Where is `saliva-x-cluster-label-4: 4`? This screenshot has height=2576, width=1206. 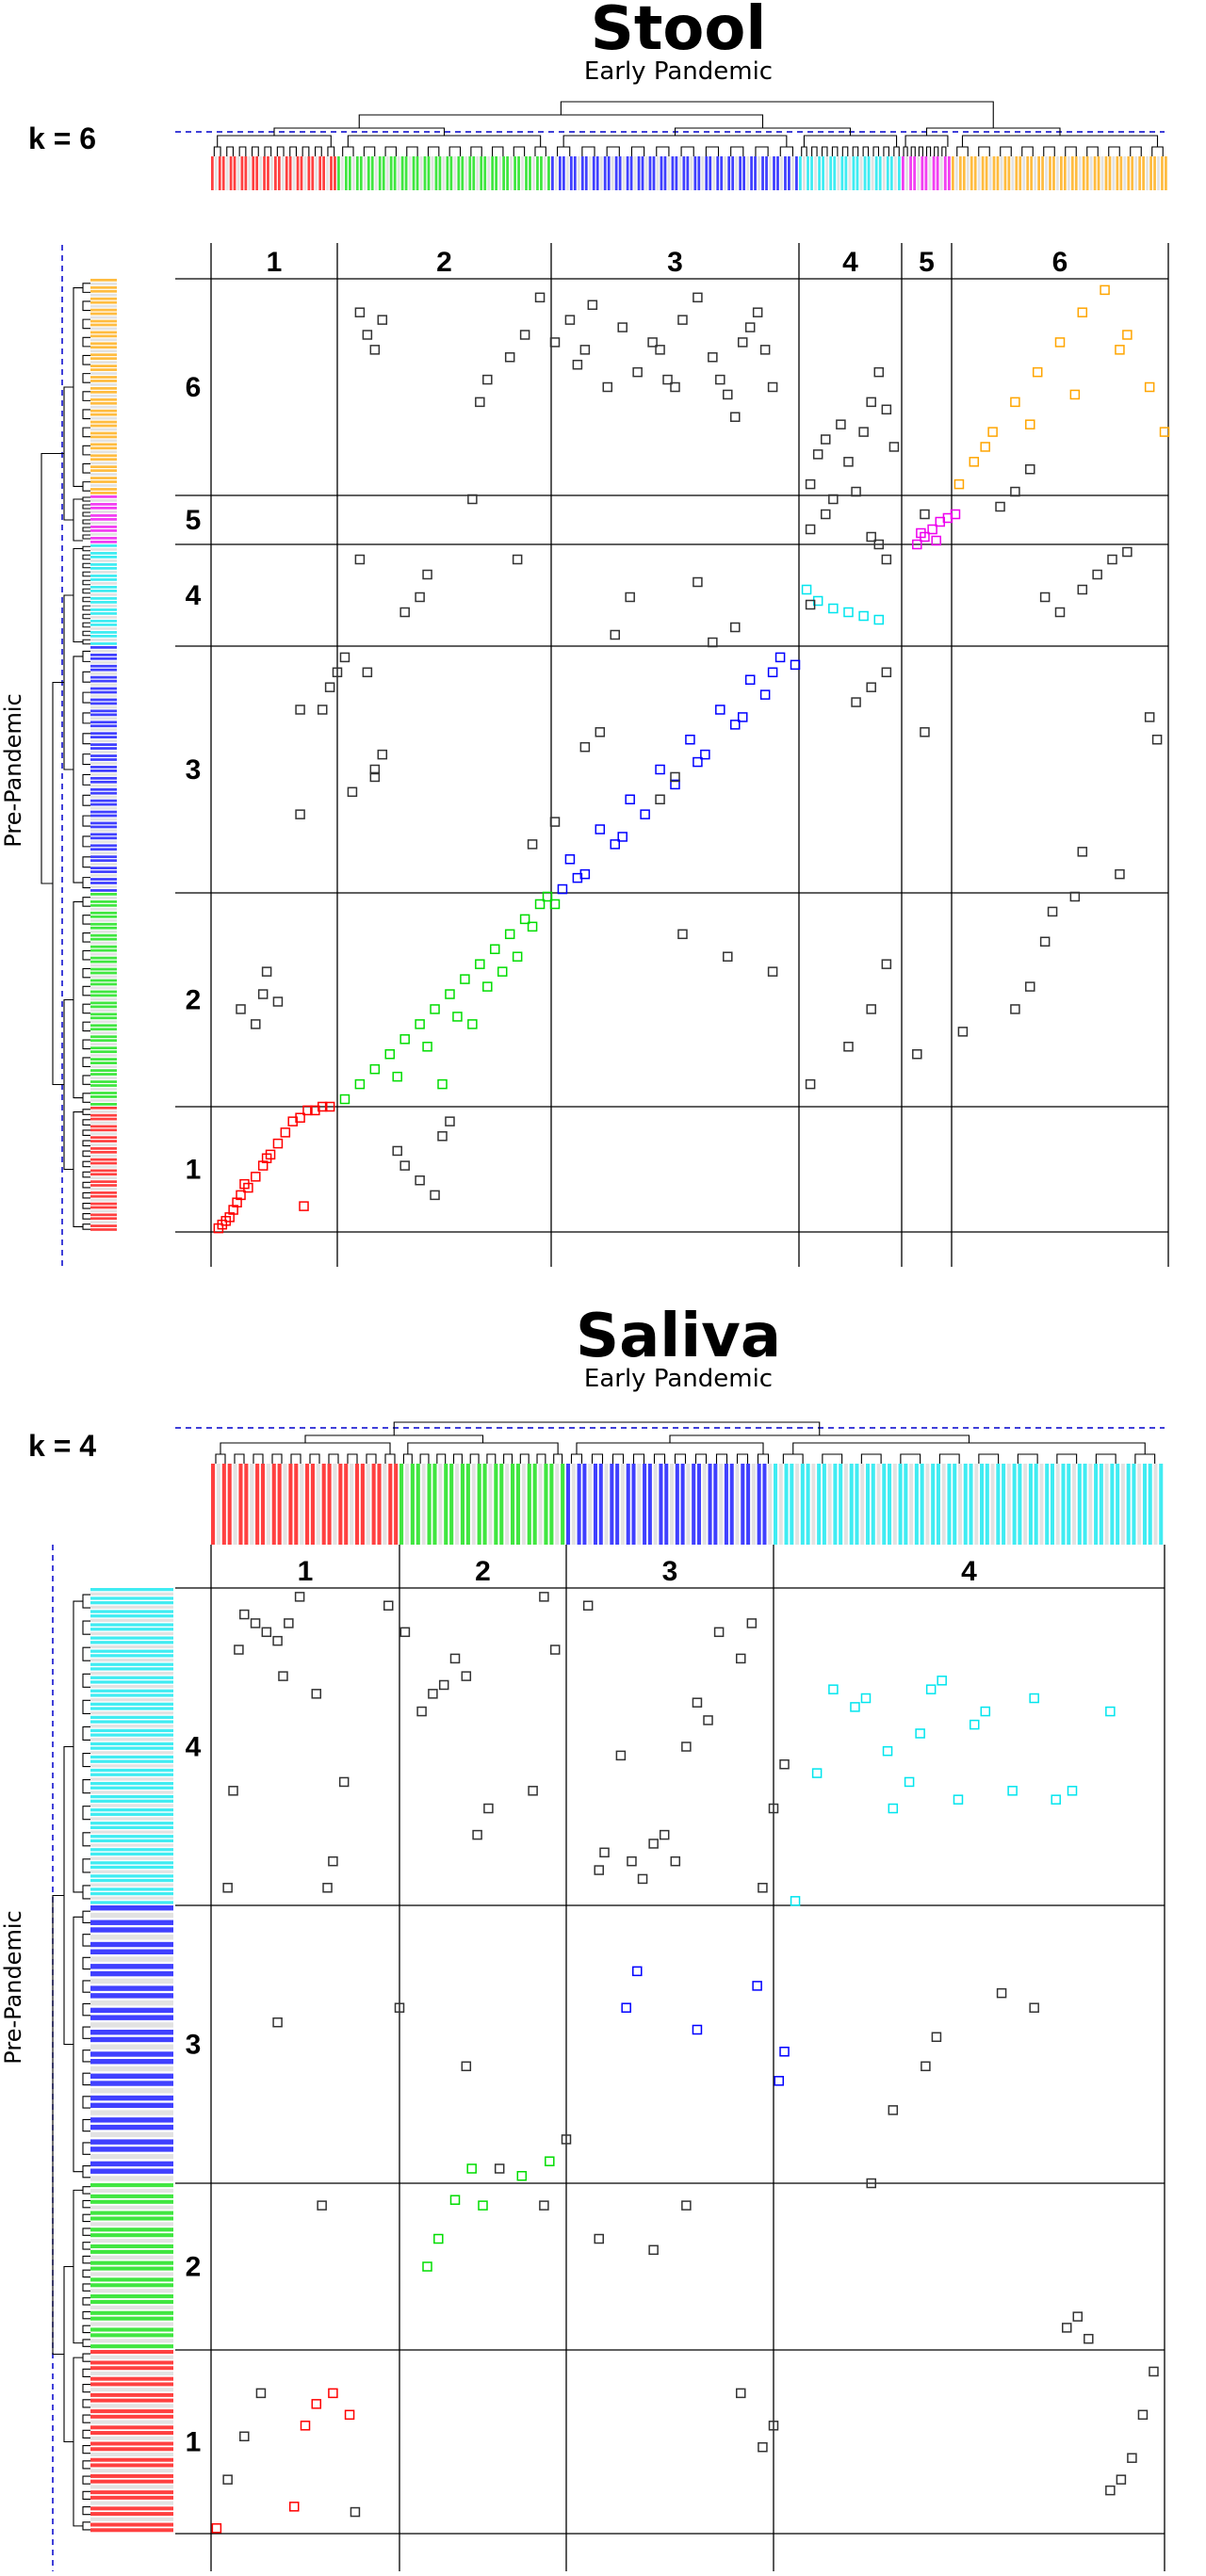
saliva-x-cluster-label-4: 4 is located at coordinates (969, 1571).